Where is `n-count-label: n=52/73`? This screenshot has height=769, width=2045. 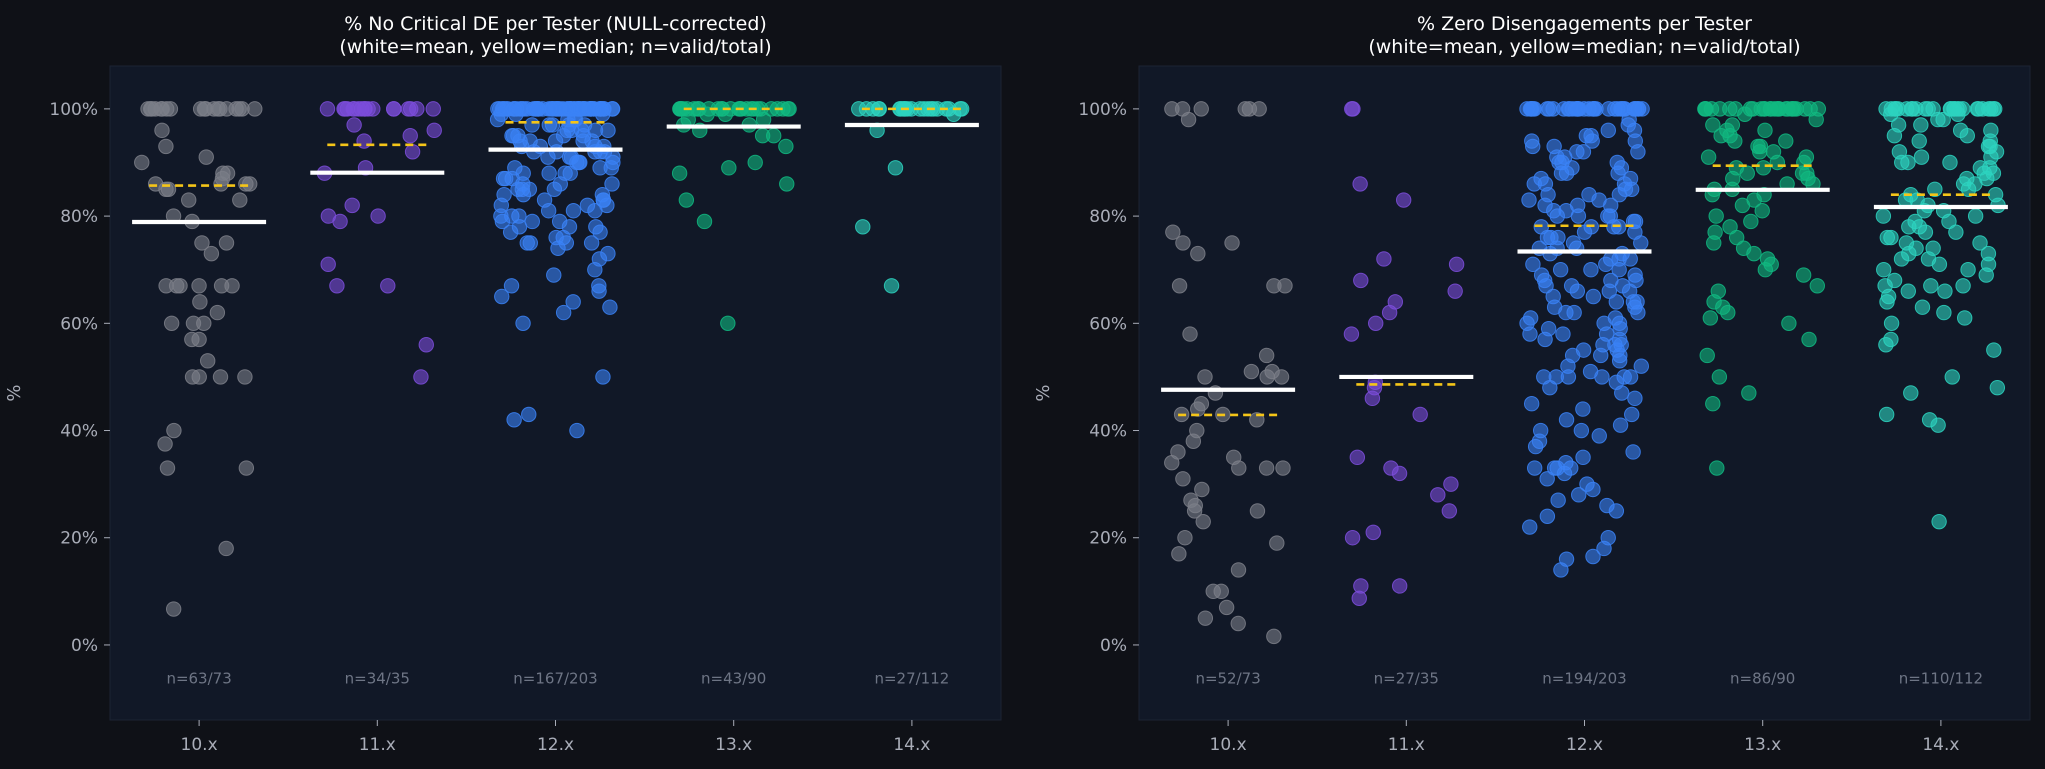 n-count-label: n=52/73 is located at coordinates (1227, 679).